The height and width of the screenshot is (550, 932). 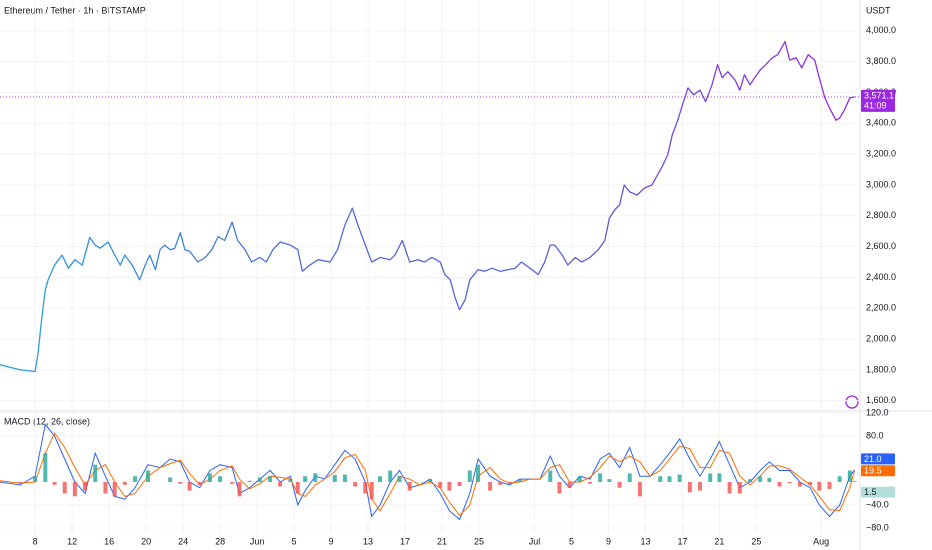 I want to click on macd-line, so click(x=427, y=474).